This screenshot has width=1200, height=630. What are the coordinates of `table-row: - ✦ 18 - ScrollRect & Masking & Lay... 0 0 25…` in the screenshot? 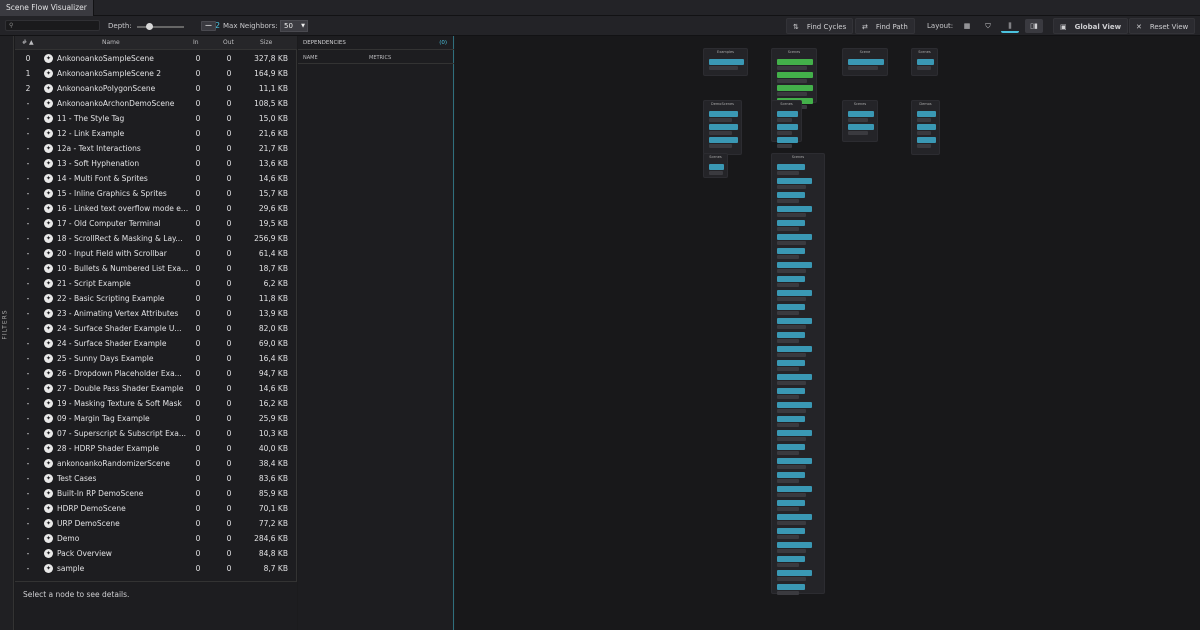 It's located at (152, 238).